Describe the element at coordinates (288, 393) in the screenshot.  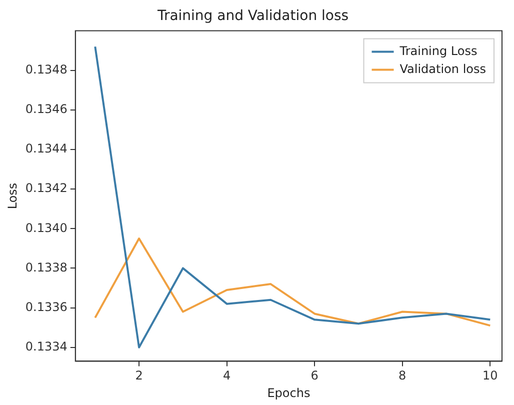
I see `x-axis-title: Epochs` at that location.